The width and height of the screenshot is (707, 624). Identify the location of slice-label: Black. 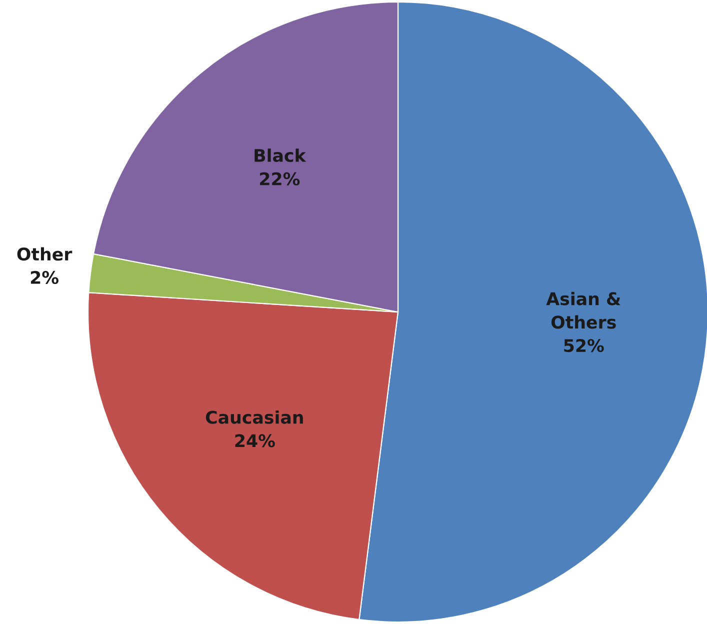
(280, 155).